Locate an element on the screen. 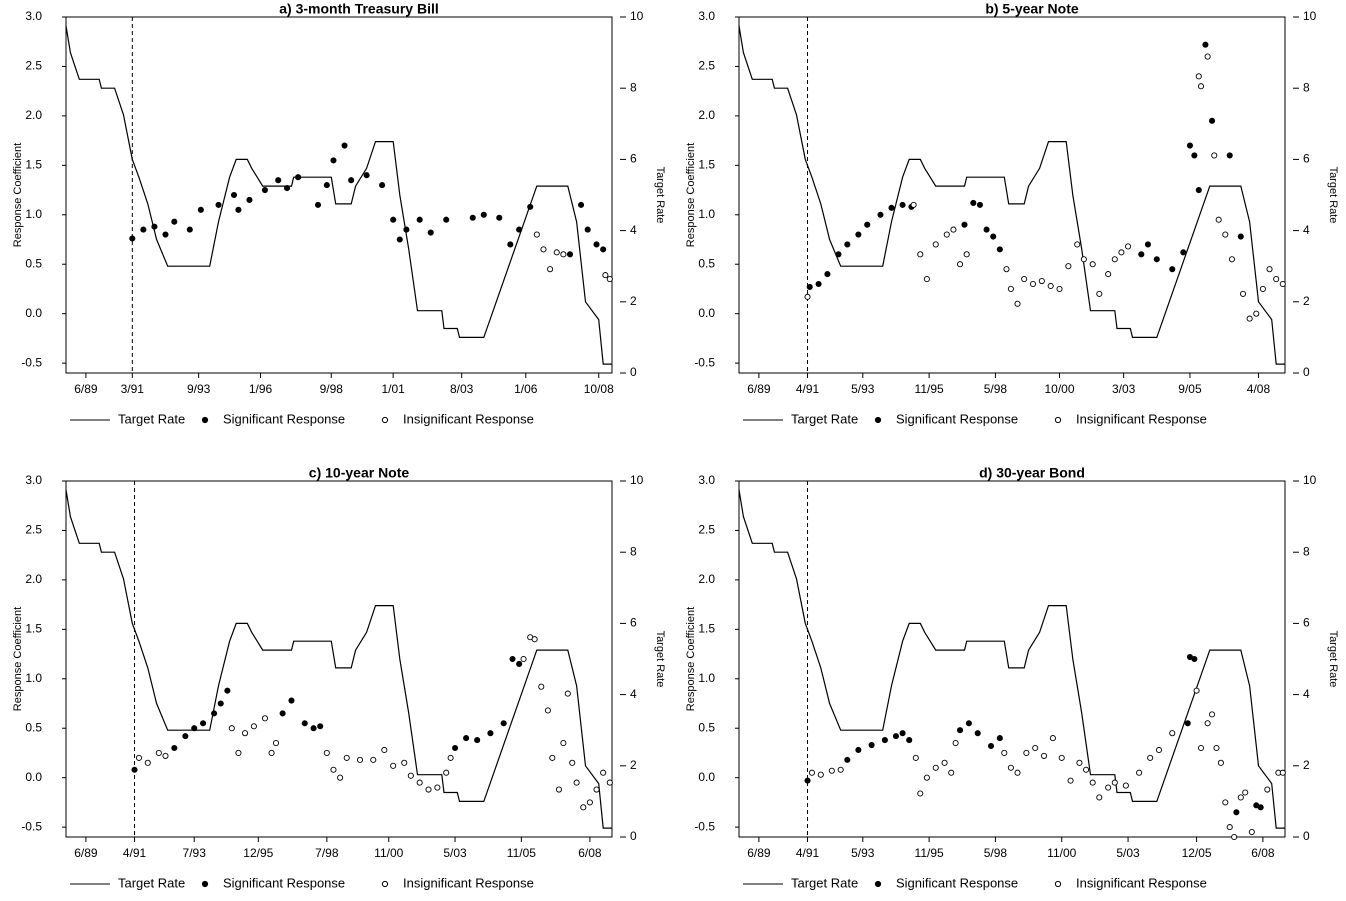 The image size is (1346, 901). y-tick-label: 2.0 is located at coordinates (33, 115).